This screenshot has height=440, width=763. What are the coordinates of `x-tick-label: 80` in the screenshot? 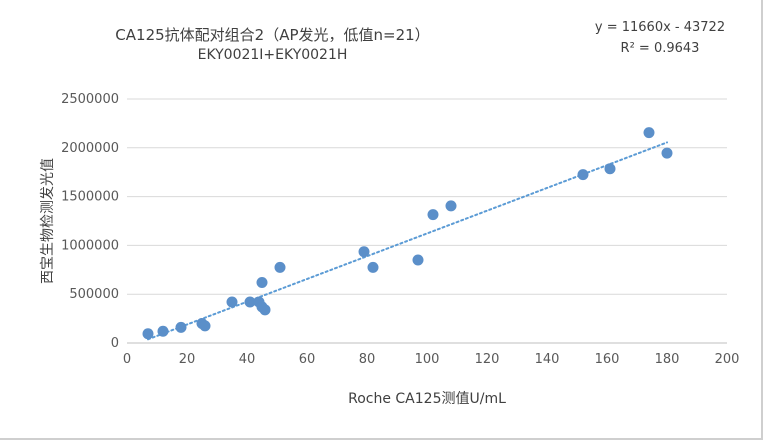 It's located at (367, 359).